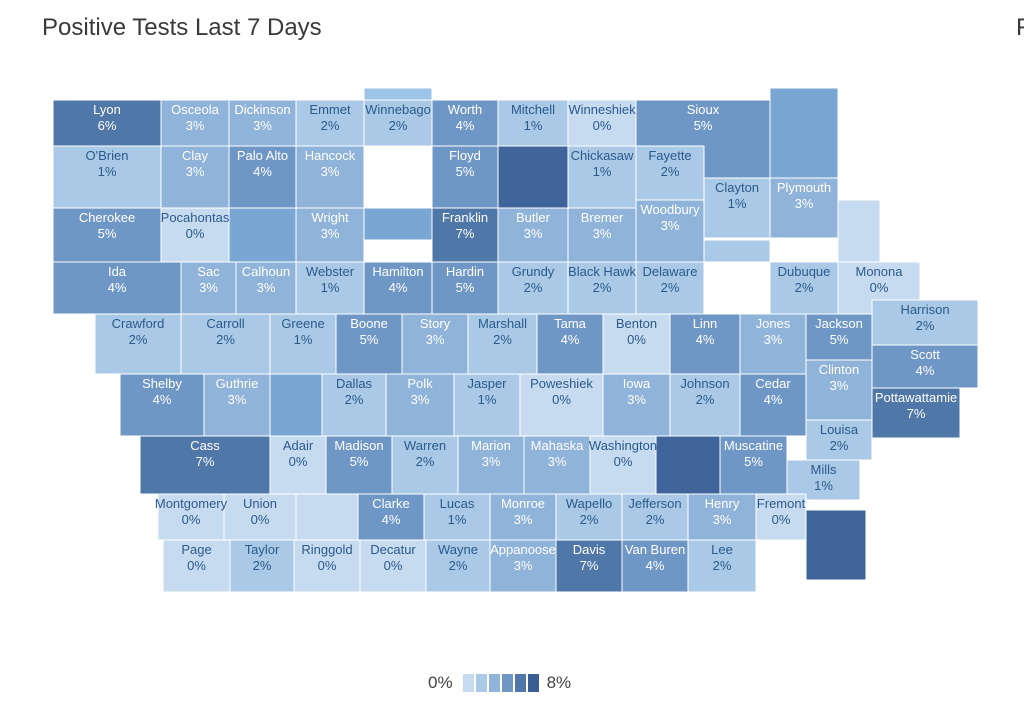 This screenshot has height=711, width=1024. What do you see at coordinates (623, 465) in the screenshot?
I see `county-shape-washington` at bounding box center [623, 465].